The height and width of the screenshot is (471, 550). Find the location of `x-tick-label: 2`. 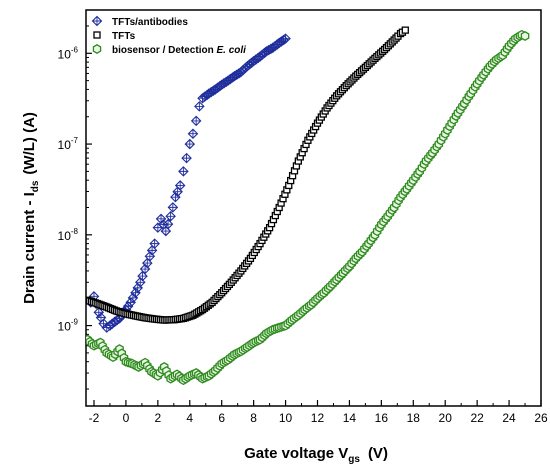

x-tick-label: 2 is located at coordinates (157, 418).